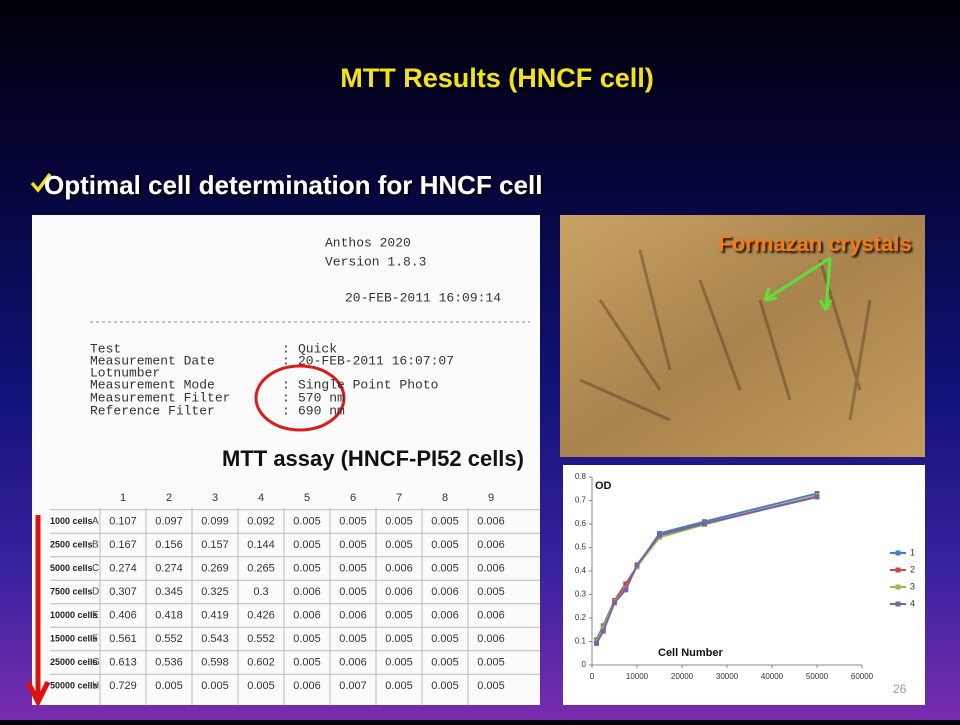 The width and height of the screenshot is (960, 725). Describe the element at coordinates (123, 662) in the screenshot. I see `table-cell: 0.613` at that location.